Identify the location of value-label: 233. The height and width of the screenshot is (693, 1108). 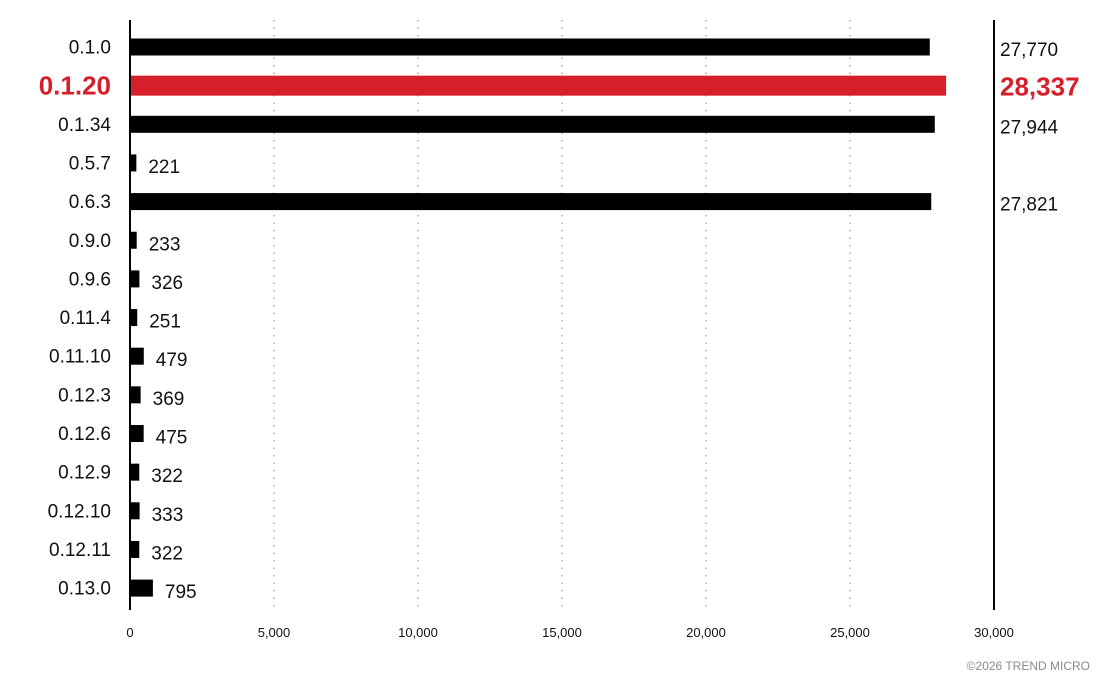
(165, 244).